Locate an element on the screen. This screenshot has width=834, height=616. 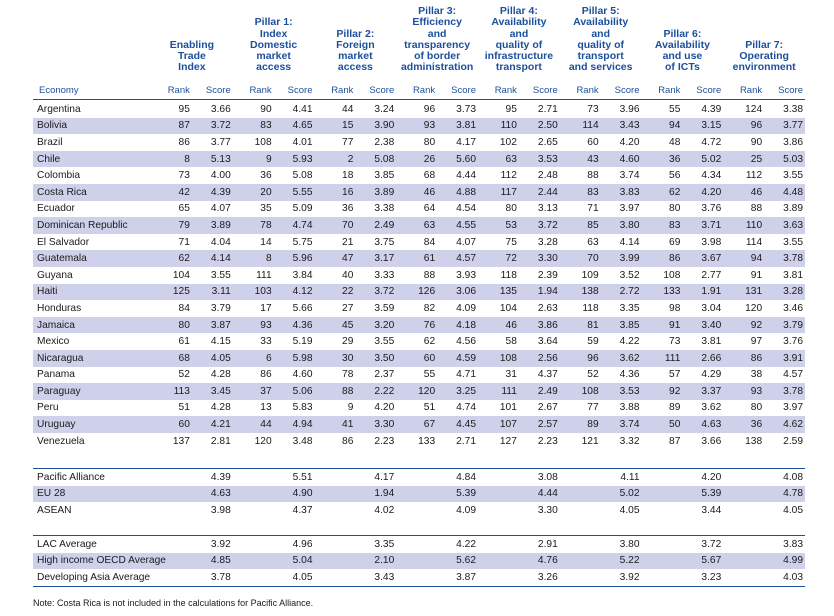
rank-cell: 118 is located at coordinates (508, 275).